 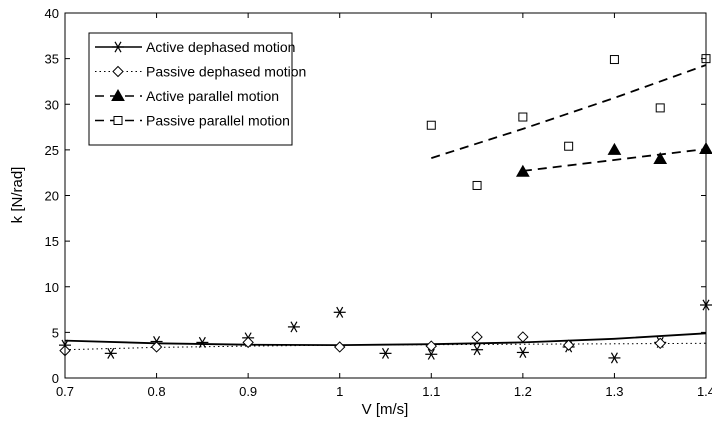 What do you see at coordinates (339, 391) in the screenshot?
I see `x-tick-label: 1` at bounding box center [339, 391].